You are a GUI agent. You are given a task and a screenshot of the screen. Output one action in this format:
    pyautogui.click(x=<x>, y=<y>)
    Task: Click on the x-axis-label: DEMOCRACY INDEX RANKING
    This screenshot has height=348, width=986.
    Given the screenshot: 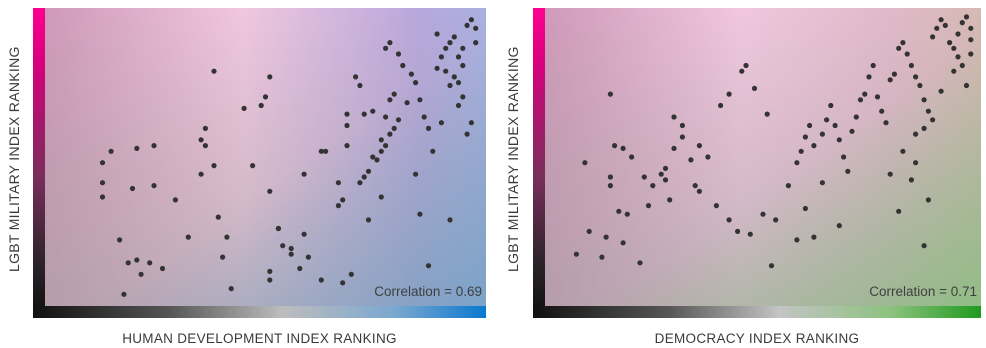 What is the action you would take?
    pyautogui.click(x=757, y=338)
    